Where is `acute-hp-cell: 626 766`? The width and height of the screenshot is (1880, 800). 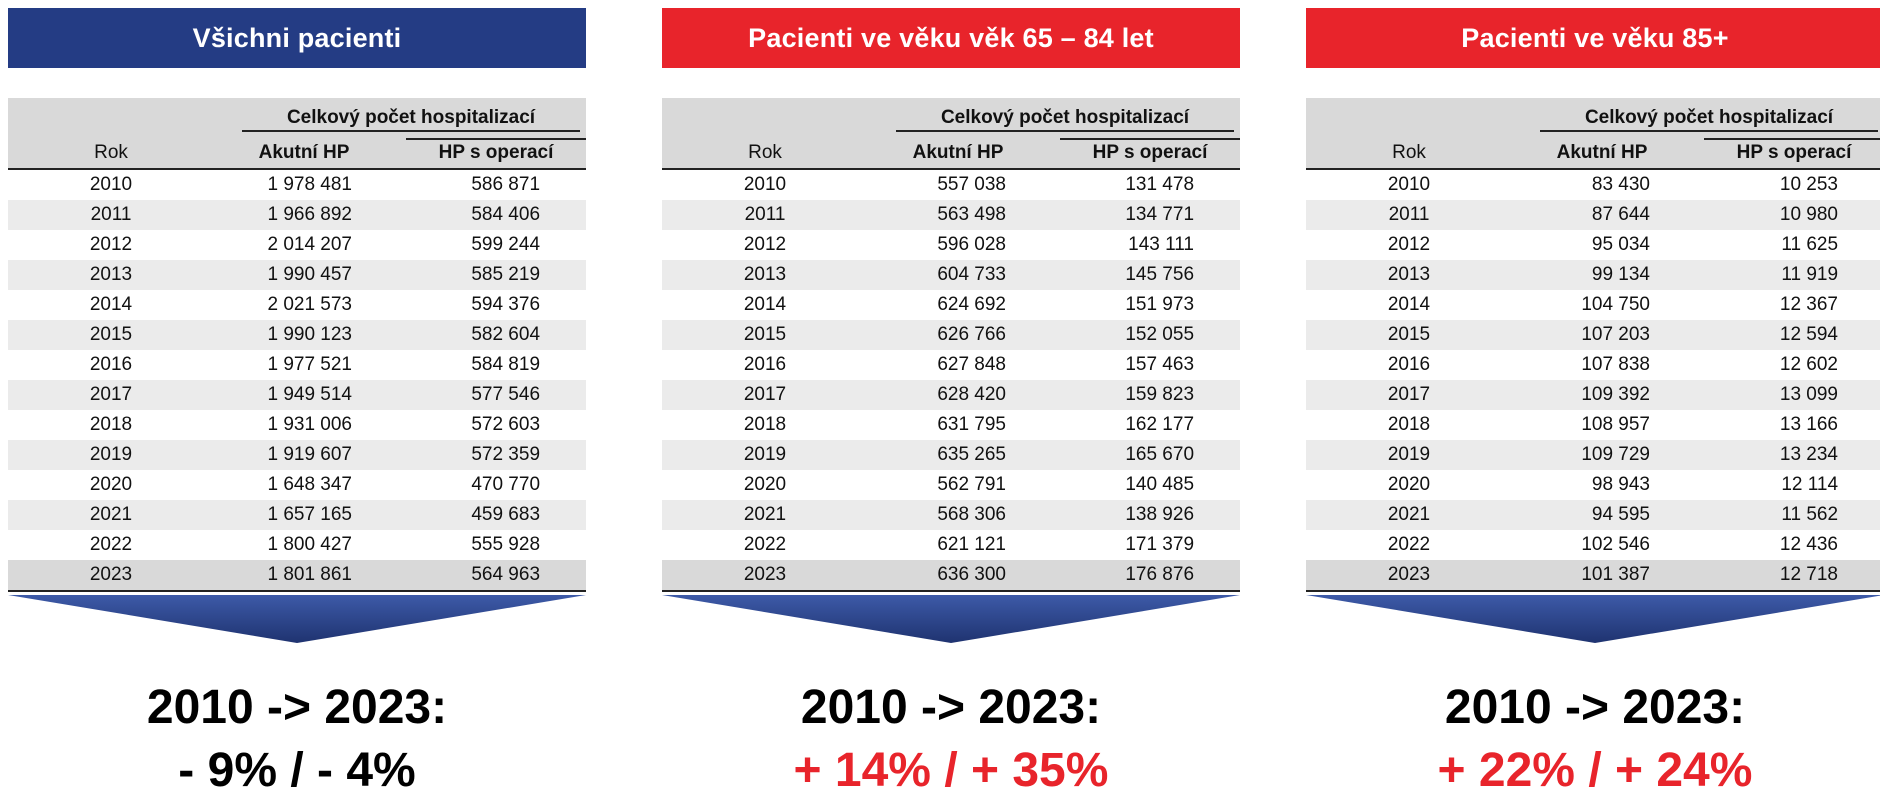 acute-hp-cell: 626 766 is located at coordinates (958, 335).